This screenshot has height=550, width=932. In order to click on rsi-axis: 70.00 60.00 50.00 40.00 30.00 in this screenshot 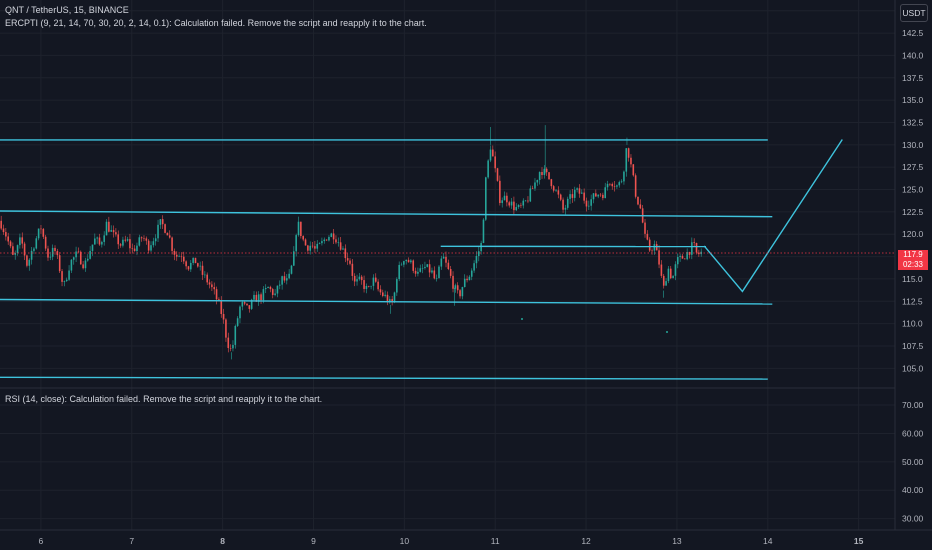, I will do `click(913, 462)`.